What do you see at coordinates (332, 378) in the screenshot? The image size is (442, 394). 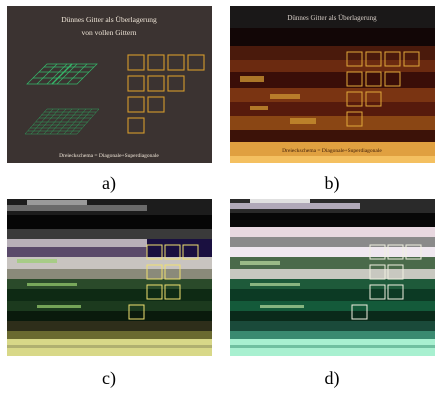 I see `caption-d: d)` at bounding box center [332, 378].